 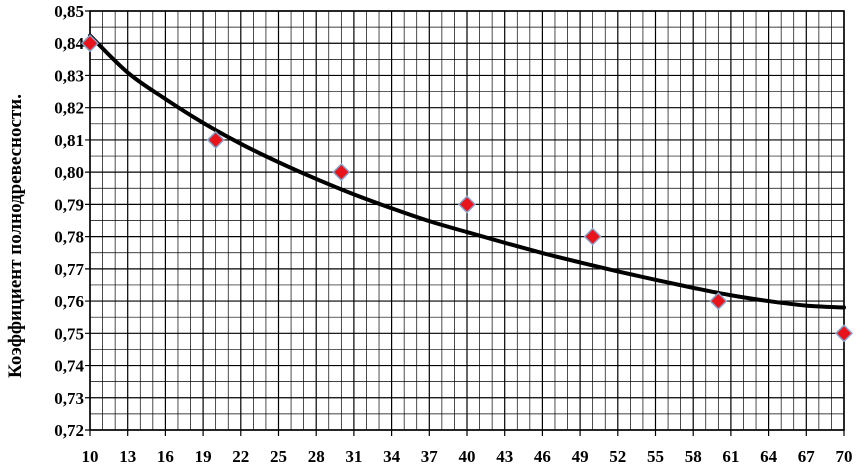 What do you see at coordinates (127, 456) in the screenshot?
I see `x-tick-label: 13` at bounding box center [127, 456].